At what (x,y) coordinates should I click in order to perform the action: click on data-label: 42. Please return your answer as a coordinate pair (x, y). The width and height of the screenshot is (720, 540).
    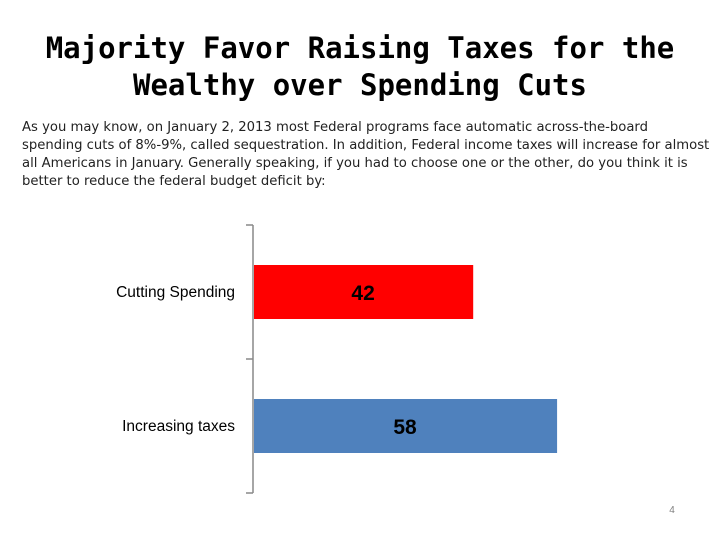
    Looking at the image, I should click on (362, 293).